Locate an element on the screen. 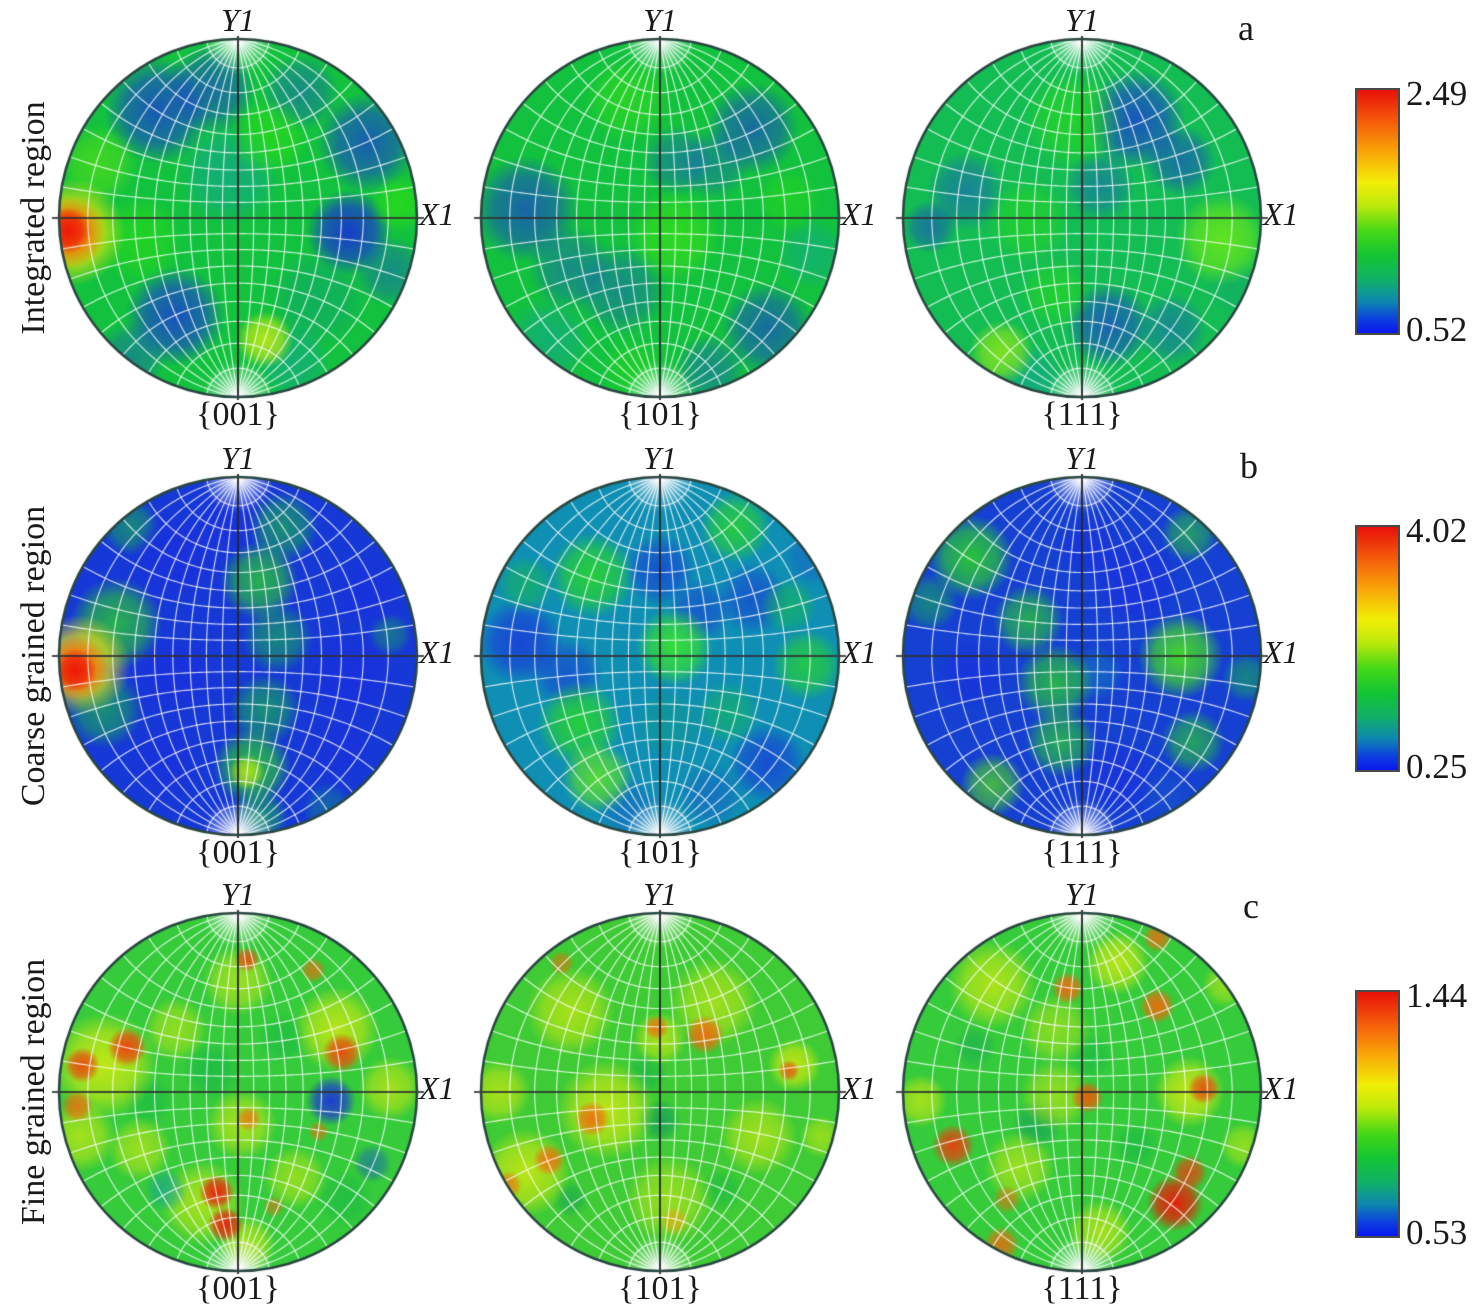  colorbar-c-max: 1.44 is located at coordinates (1437, 995).